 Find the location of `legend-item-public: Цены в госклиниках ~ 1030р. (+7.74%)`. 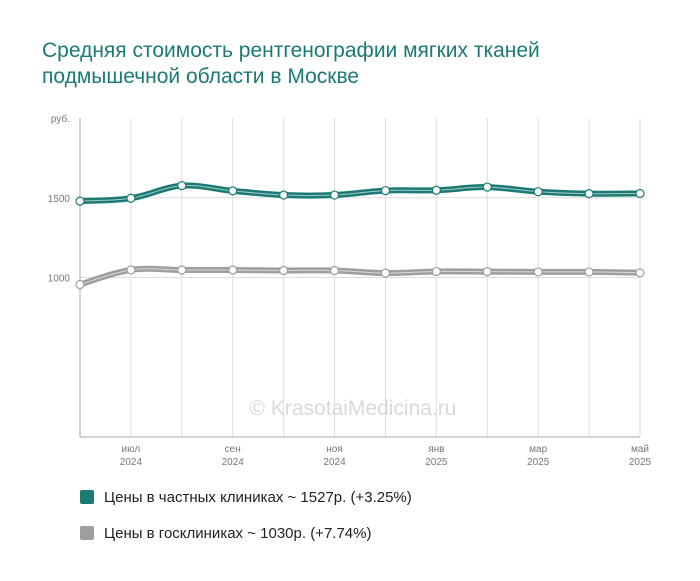

legend-item-public: Цены в госклиниках ~ 1030р. (+7.74%) is located at coordinates (246, 533).